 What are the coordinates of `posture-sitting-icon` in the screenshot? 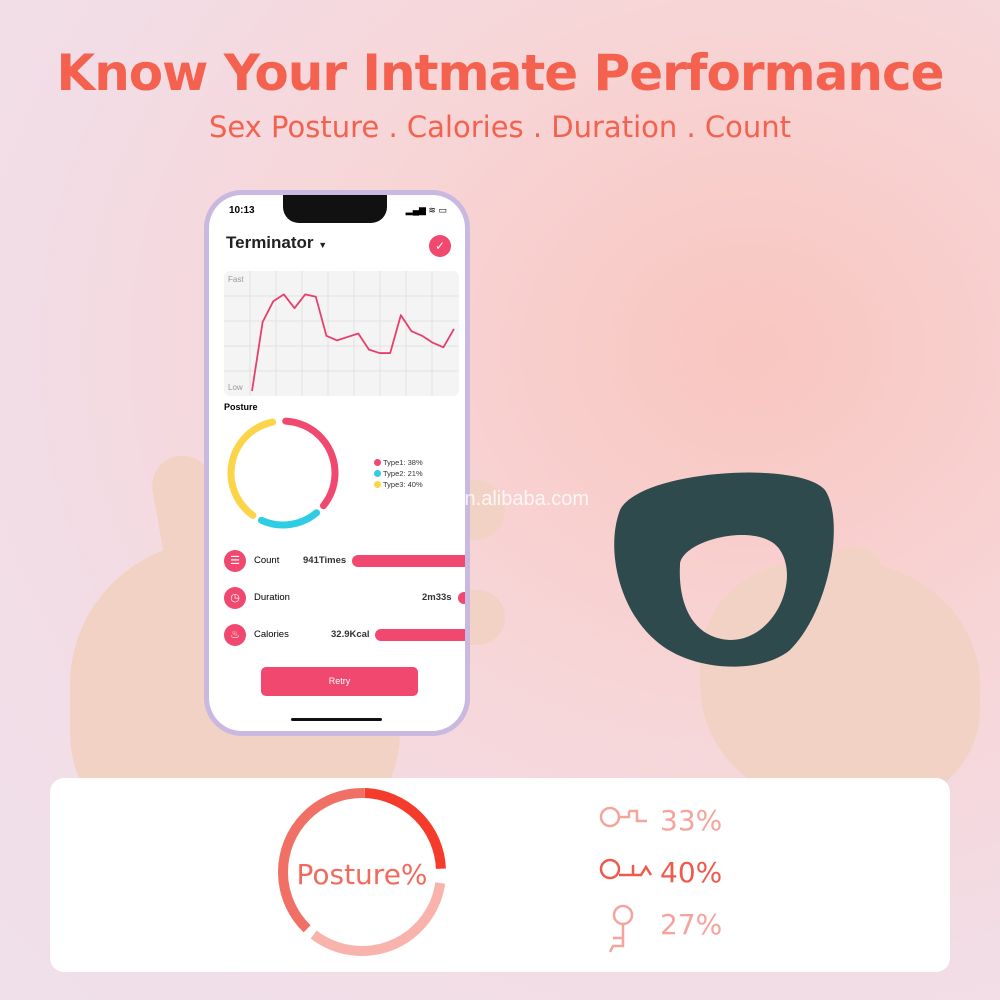 It's located at (621, 928).